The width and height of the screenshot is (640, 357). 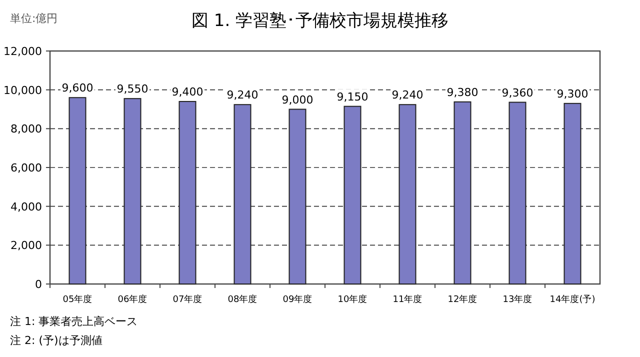 What do you see at coordinates (26, 207) in the screenshot?
I see `y-tick-label: 4,000` at bounding box center [26, 207].